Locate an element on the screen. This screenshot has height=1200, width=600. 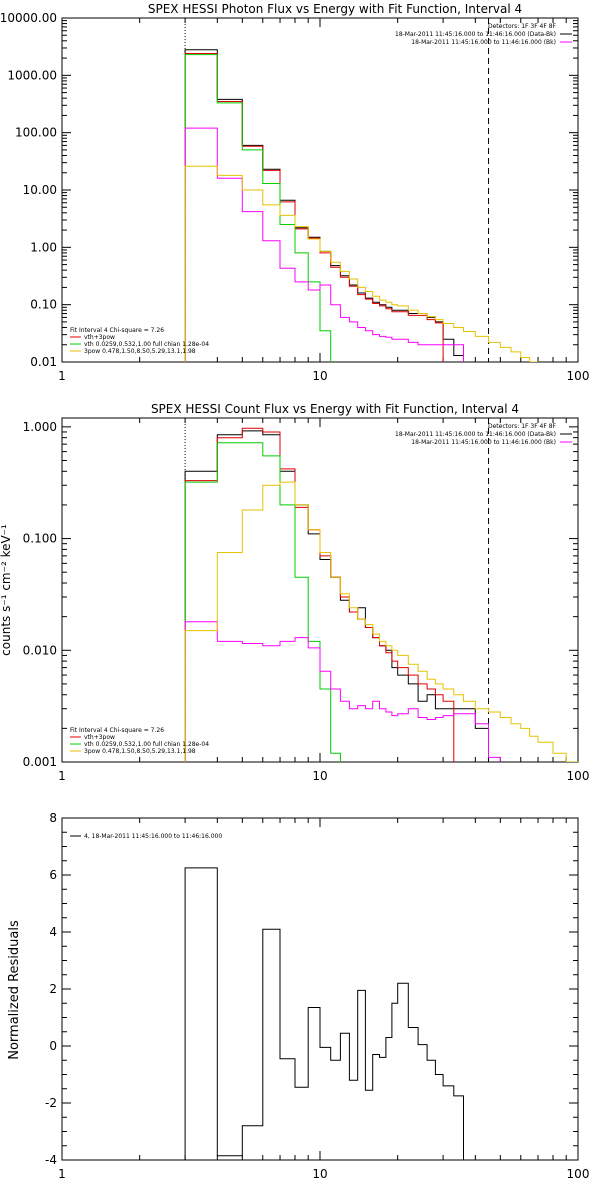
y-tick-label: 10.00 is located at coordinates (40, 190).